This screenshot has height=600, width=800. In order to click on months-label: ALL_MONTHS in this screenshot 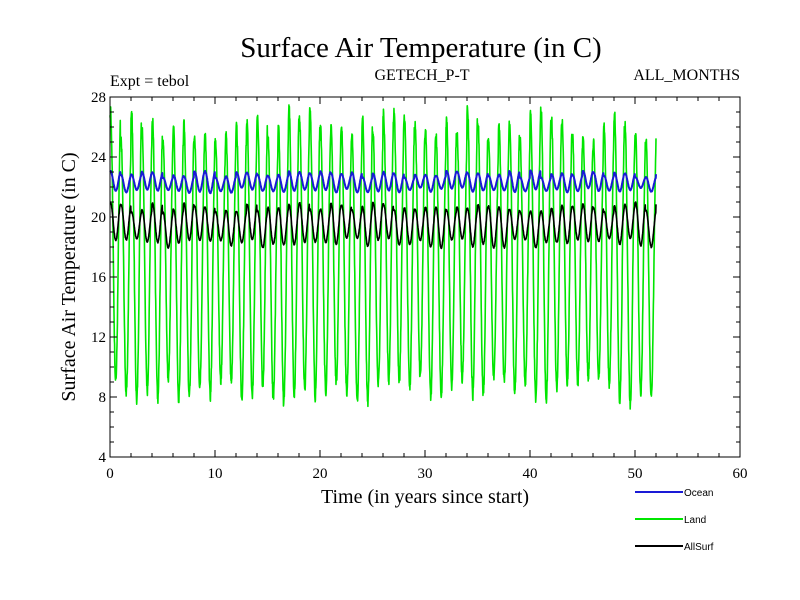, I will do `click(686, 75)`.